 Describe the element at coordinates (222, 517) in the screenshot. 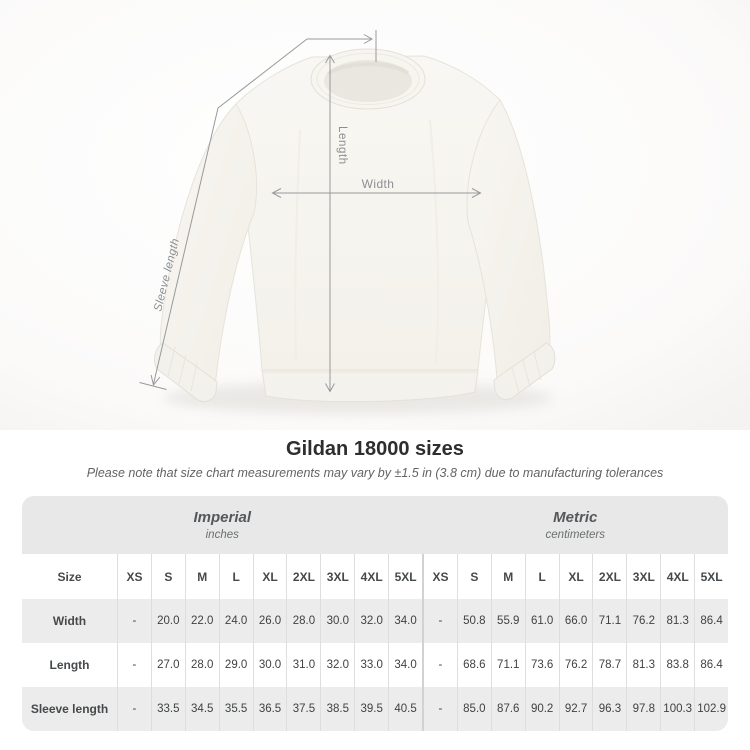

I see `imperial-label: Imperial` at that location.